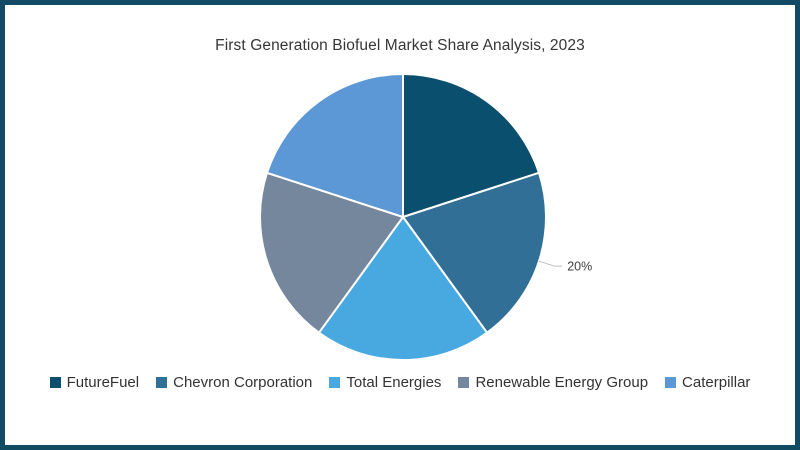  Describe the element at coordinates (464, 382) in the screenshot. I see `legend-swatch-renewable-energy-group` at that location.